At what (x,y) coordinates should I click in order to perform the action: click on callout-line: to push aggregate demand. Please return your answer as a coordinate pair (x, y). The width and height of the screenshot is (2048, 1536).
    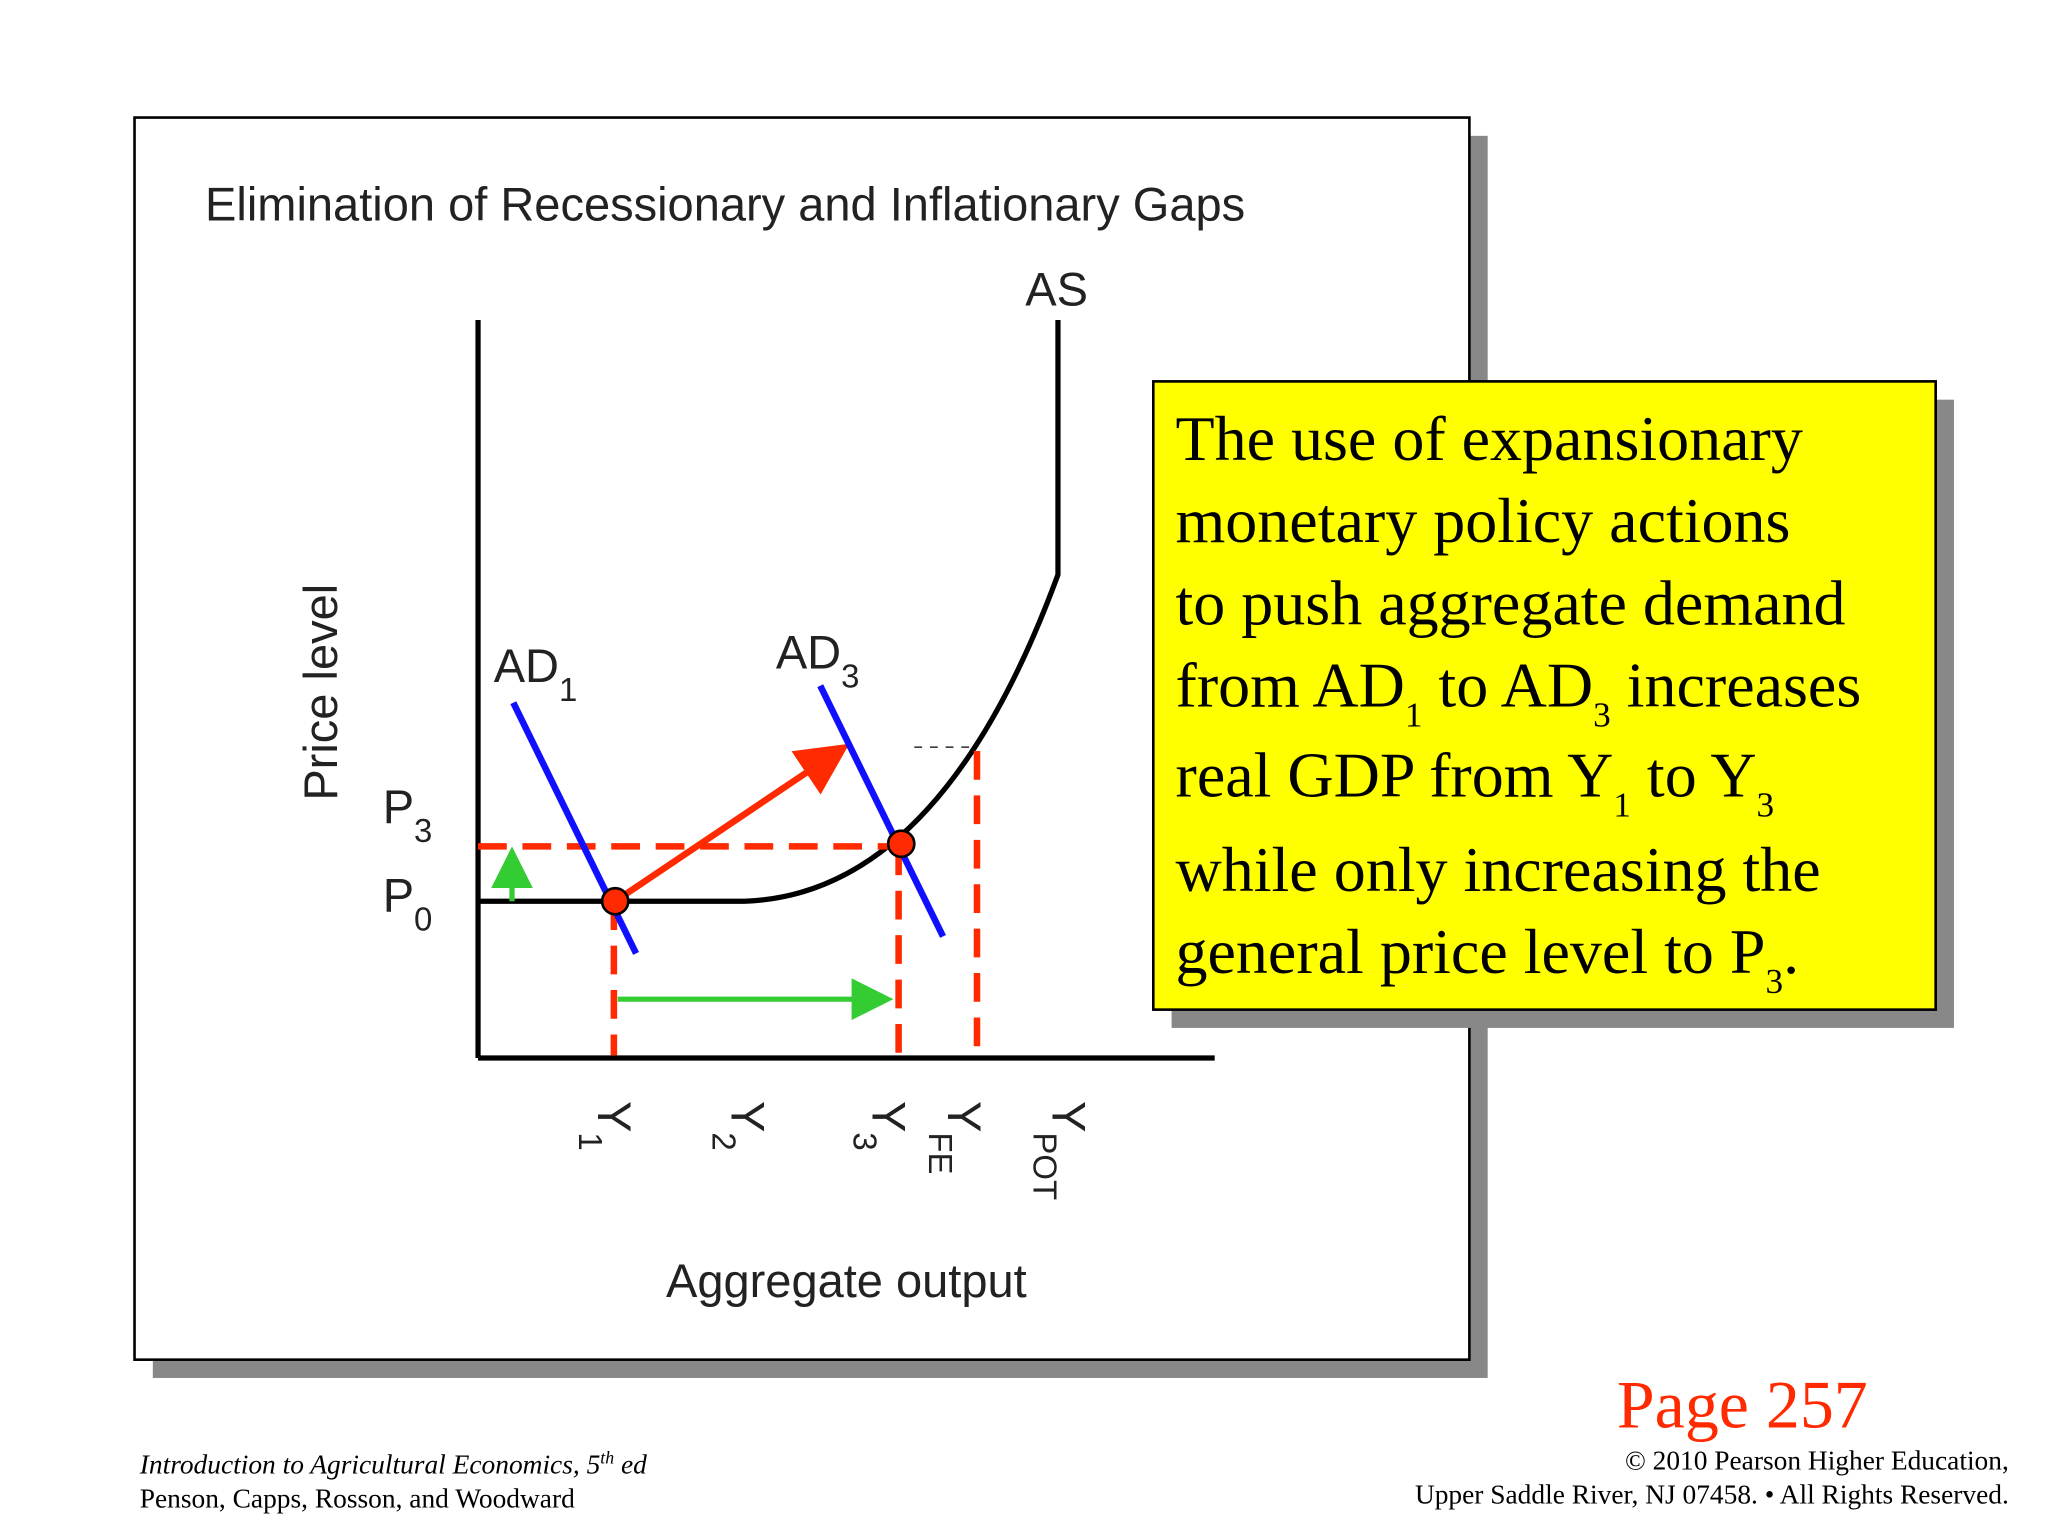
    Looking at the image, I should click on (1511, 602).